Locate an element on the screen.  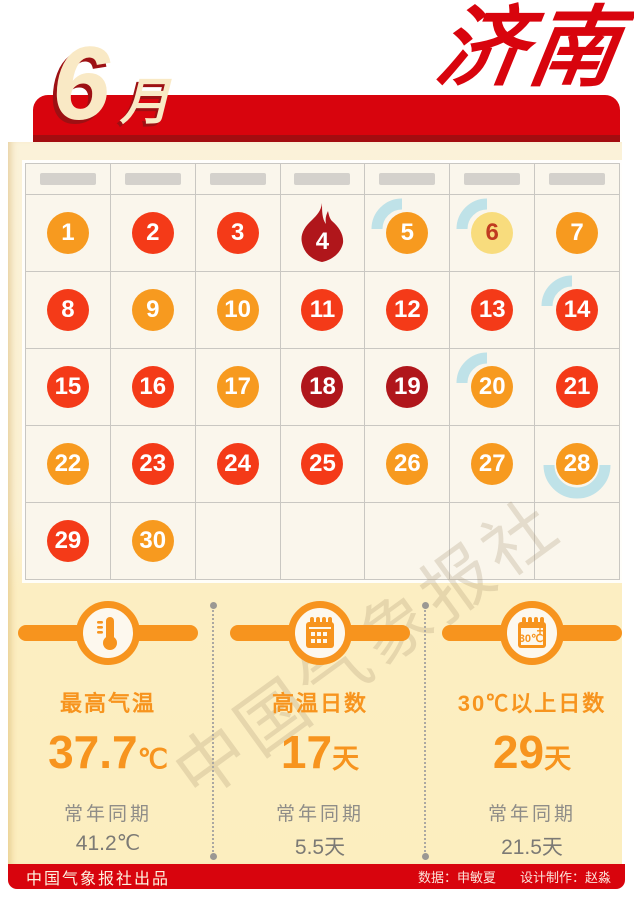
day-marker: 9 is located at coordinates (152, 310).